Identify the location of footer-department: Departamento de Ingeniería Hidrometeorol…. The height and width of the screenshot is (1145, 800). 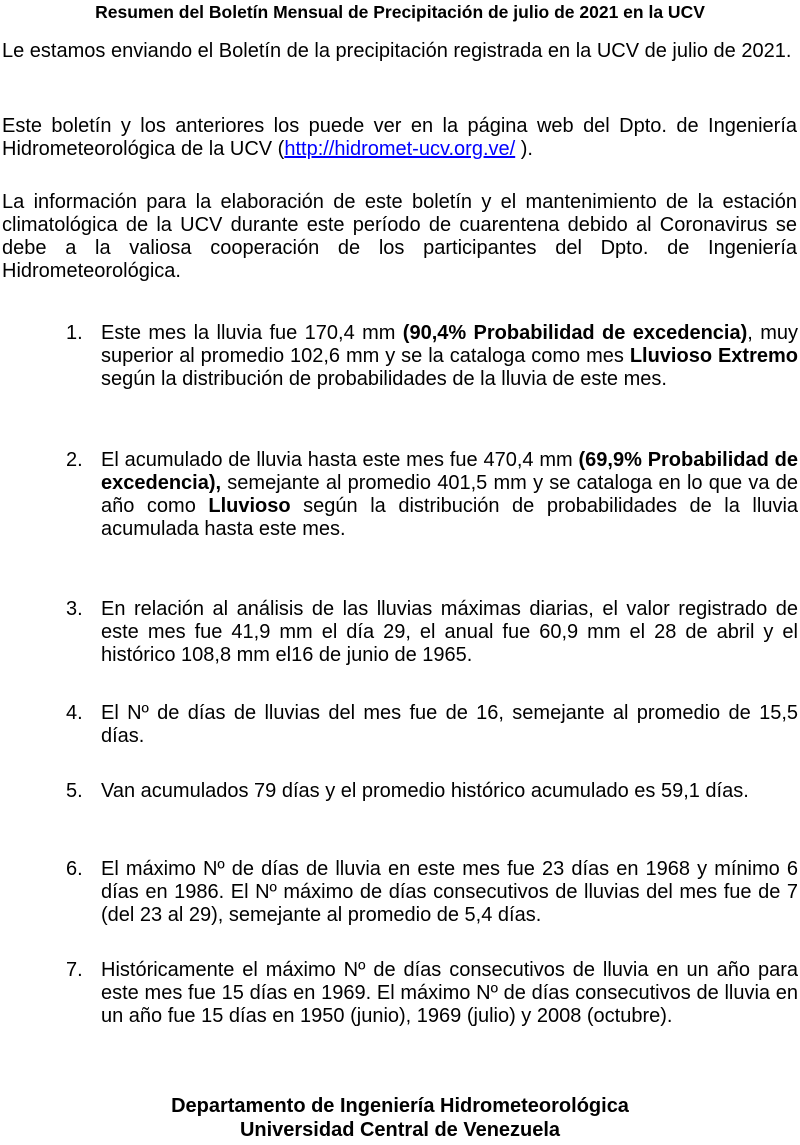
(400, 1106).